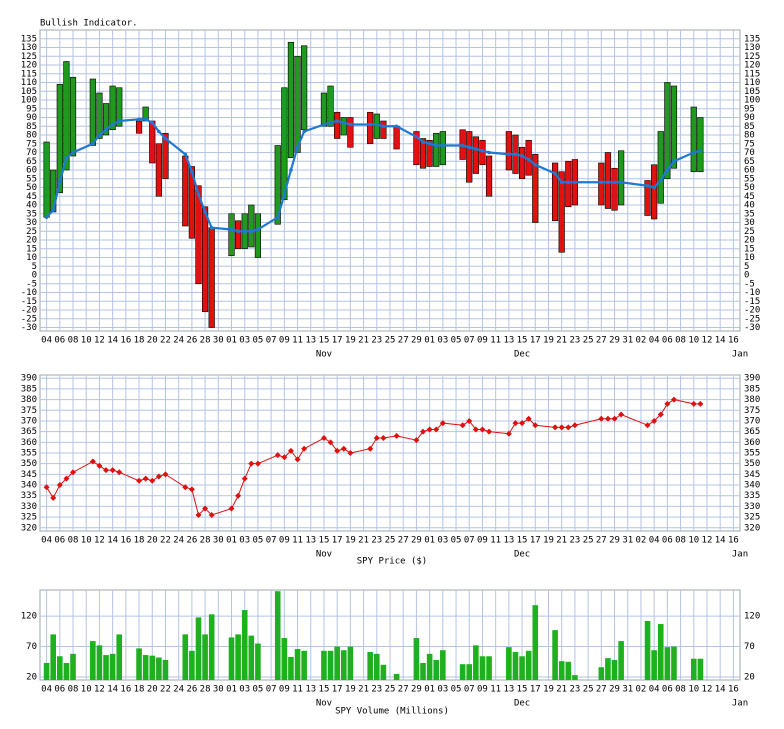  What do you see at coordinates (749, 162) in the screenshot?
I see `y-tick-label-right: 65` at bounding box center [749, 162].